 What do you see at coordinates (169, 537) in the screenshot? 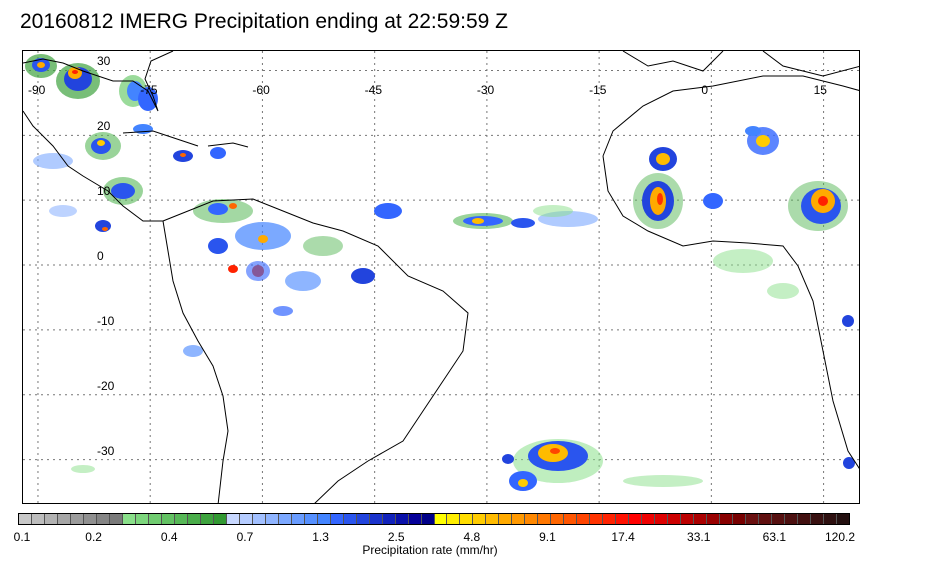
I see `colorbar-tick-label: 0.4` at bounding box center [169, 537].